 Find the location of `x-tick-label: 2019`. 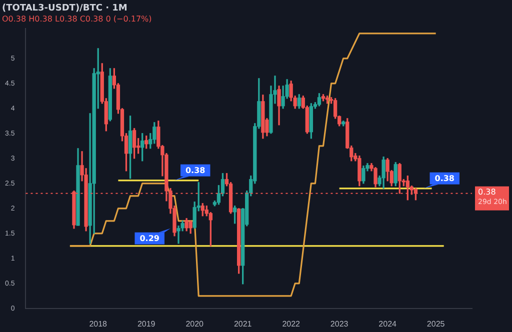

x-tick-label: 2019 is located at coordinates (146, 323).